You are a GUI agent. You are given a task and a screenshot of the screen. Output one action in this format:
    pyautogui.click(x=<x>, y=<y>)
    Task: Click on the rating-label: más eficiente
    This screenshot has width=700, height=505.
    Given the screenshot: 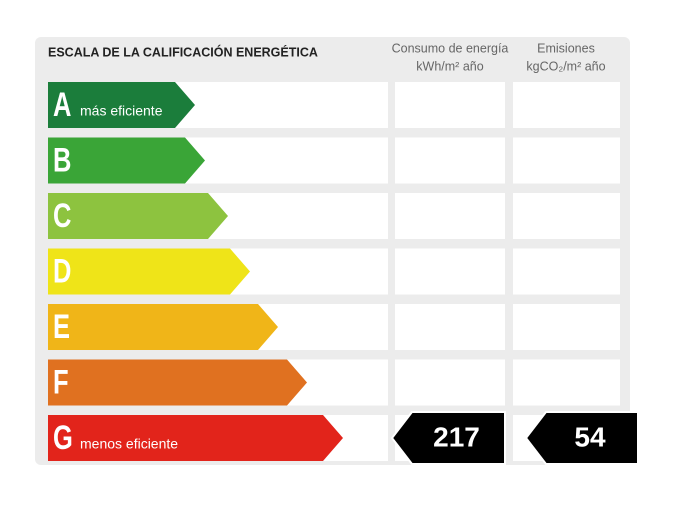 What is the action you would take?
    pyautogui.click(x=121, y=111)
    